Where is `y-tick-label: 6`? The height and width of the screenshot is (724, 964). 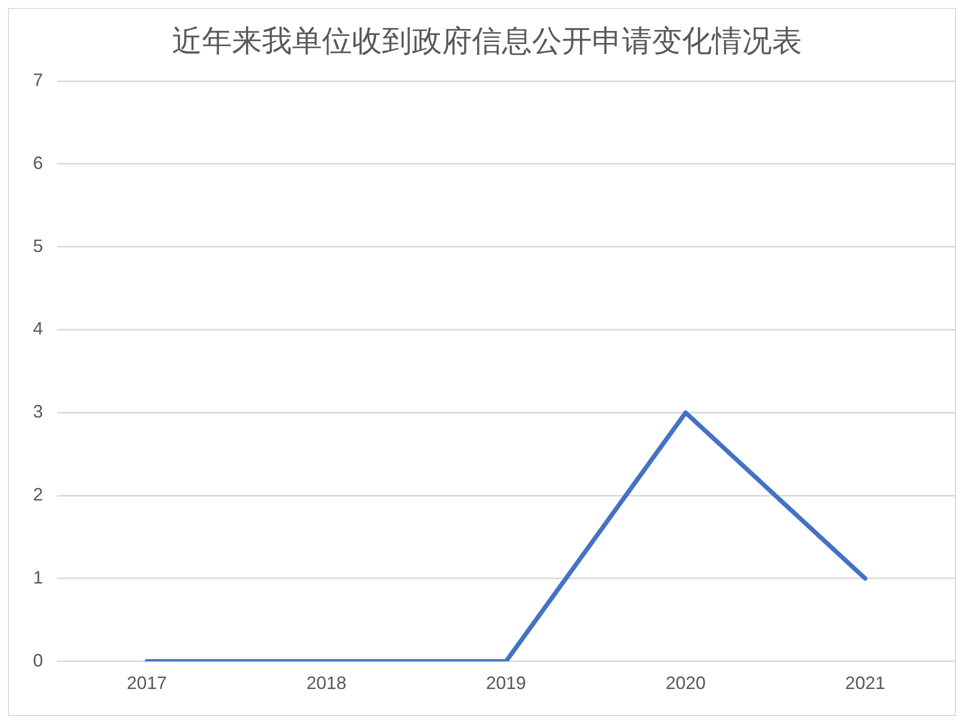
y-tick-label: 6 is located at coordinates (38, 162).